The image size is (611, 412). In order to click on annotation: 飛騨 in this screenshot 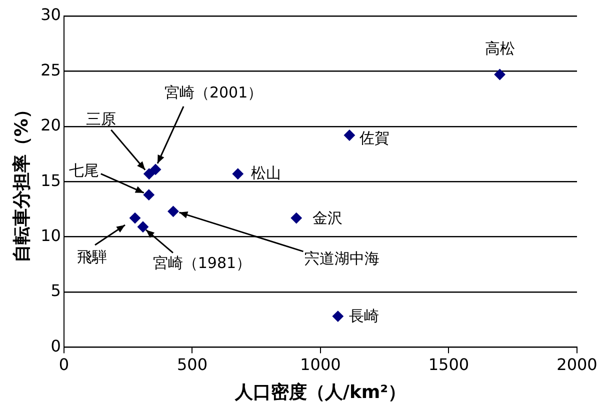, I will do `click(92, 257)`.